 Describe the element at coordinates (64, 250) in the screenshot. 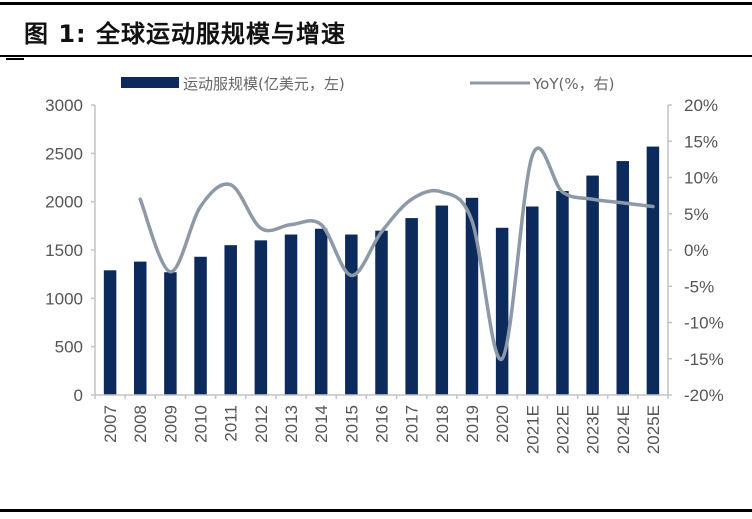

I see `left-axis-tick-label: 1500` at that location.